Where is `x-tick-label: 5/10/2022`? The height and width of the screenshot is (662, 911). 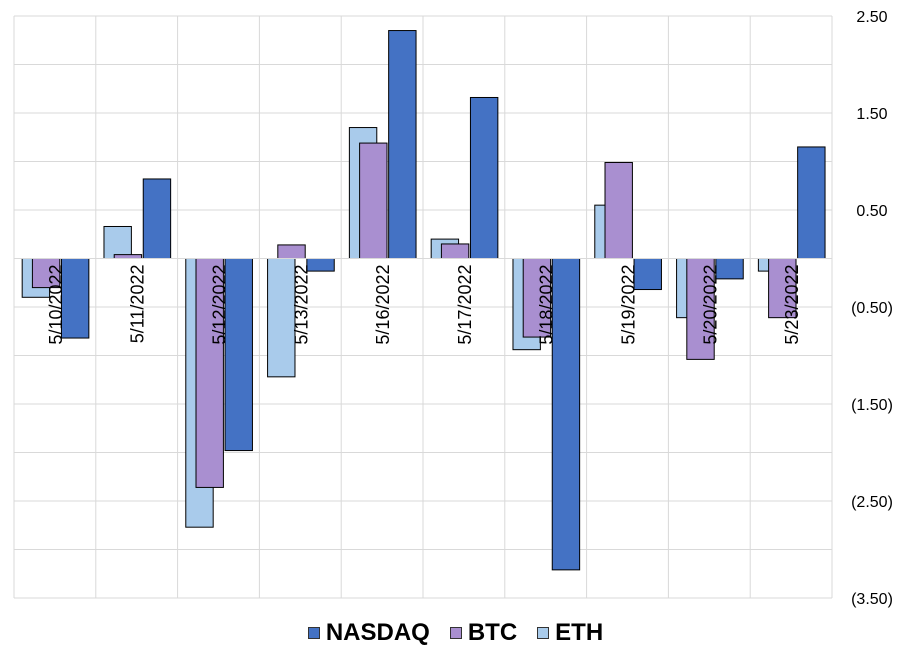
x-tick-label: 5/10/2022 is located at coordinates (56, 305).